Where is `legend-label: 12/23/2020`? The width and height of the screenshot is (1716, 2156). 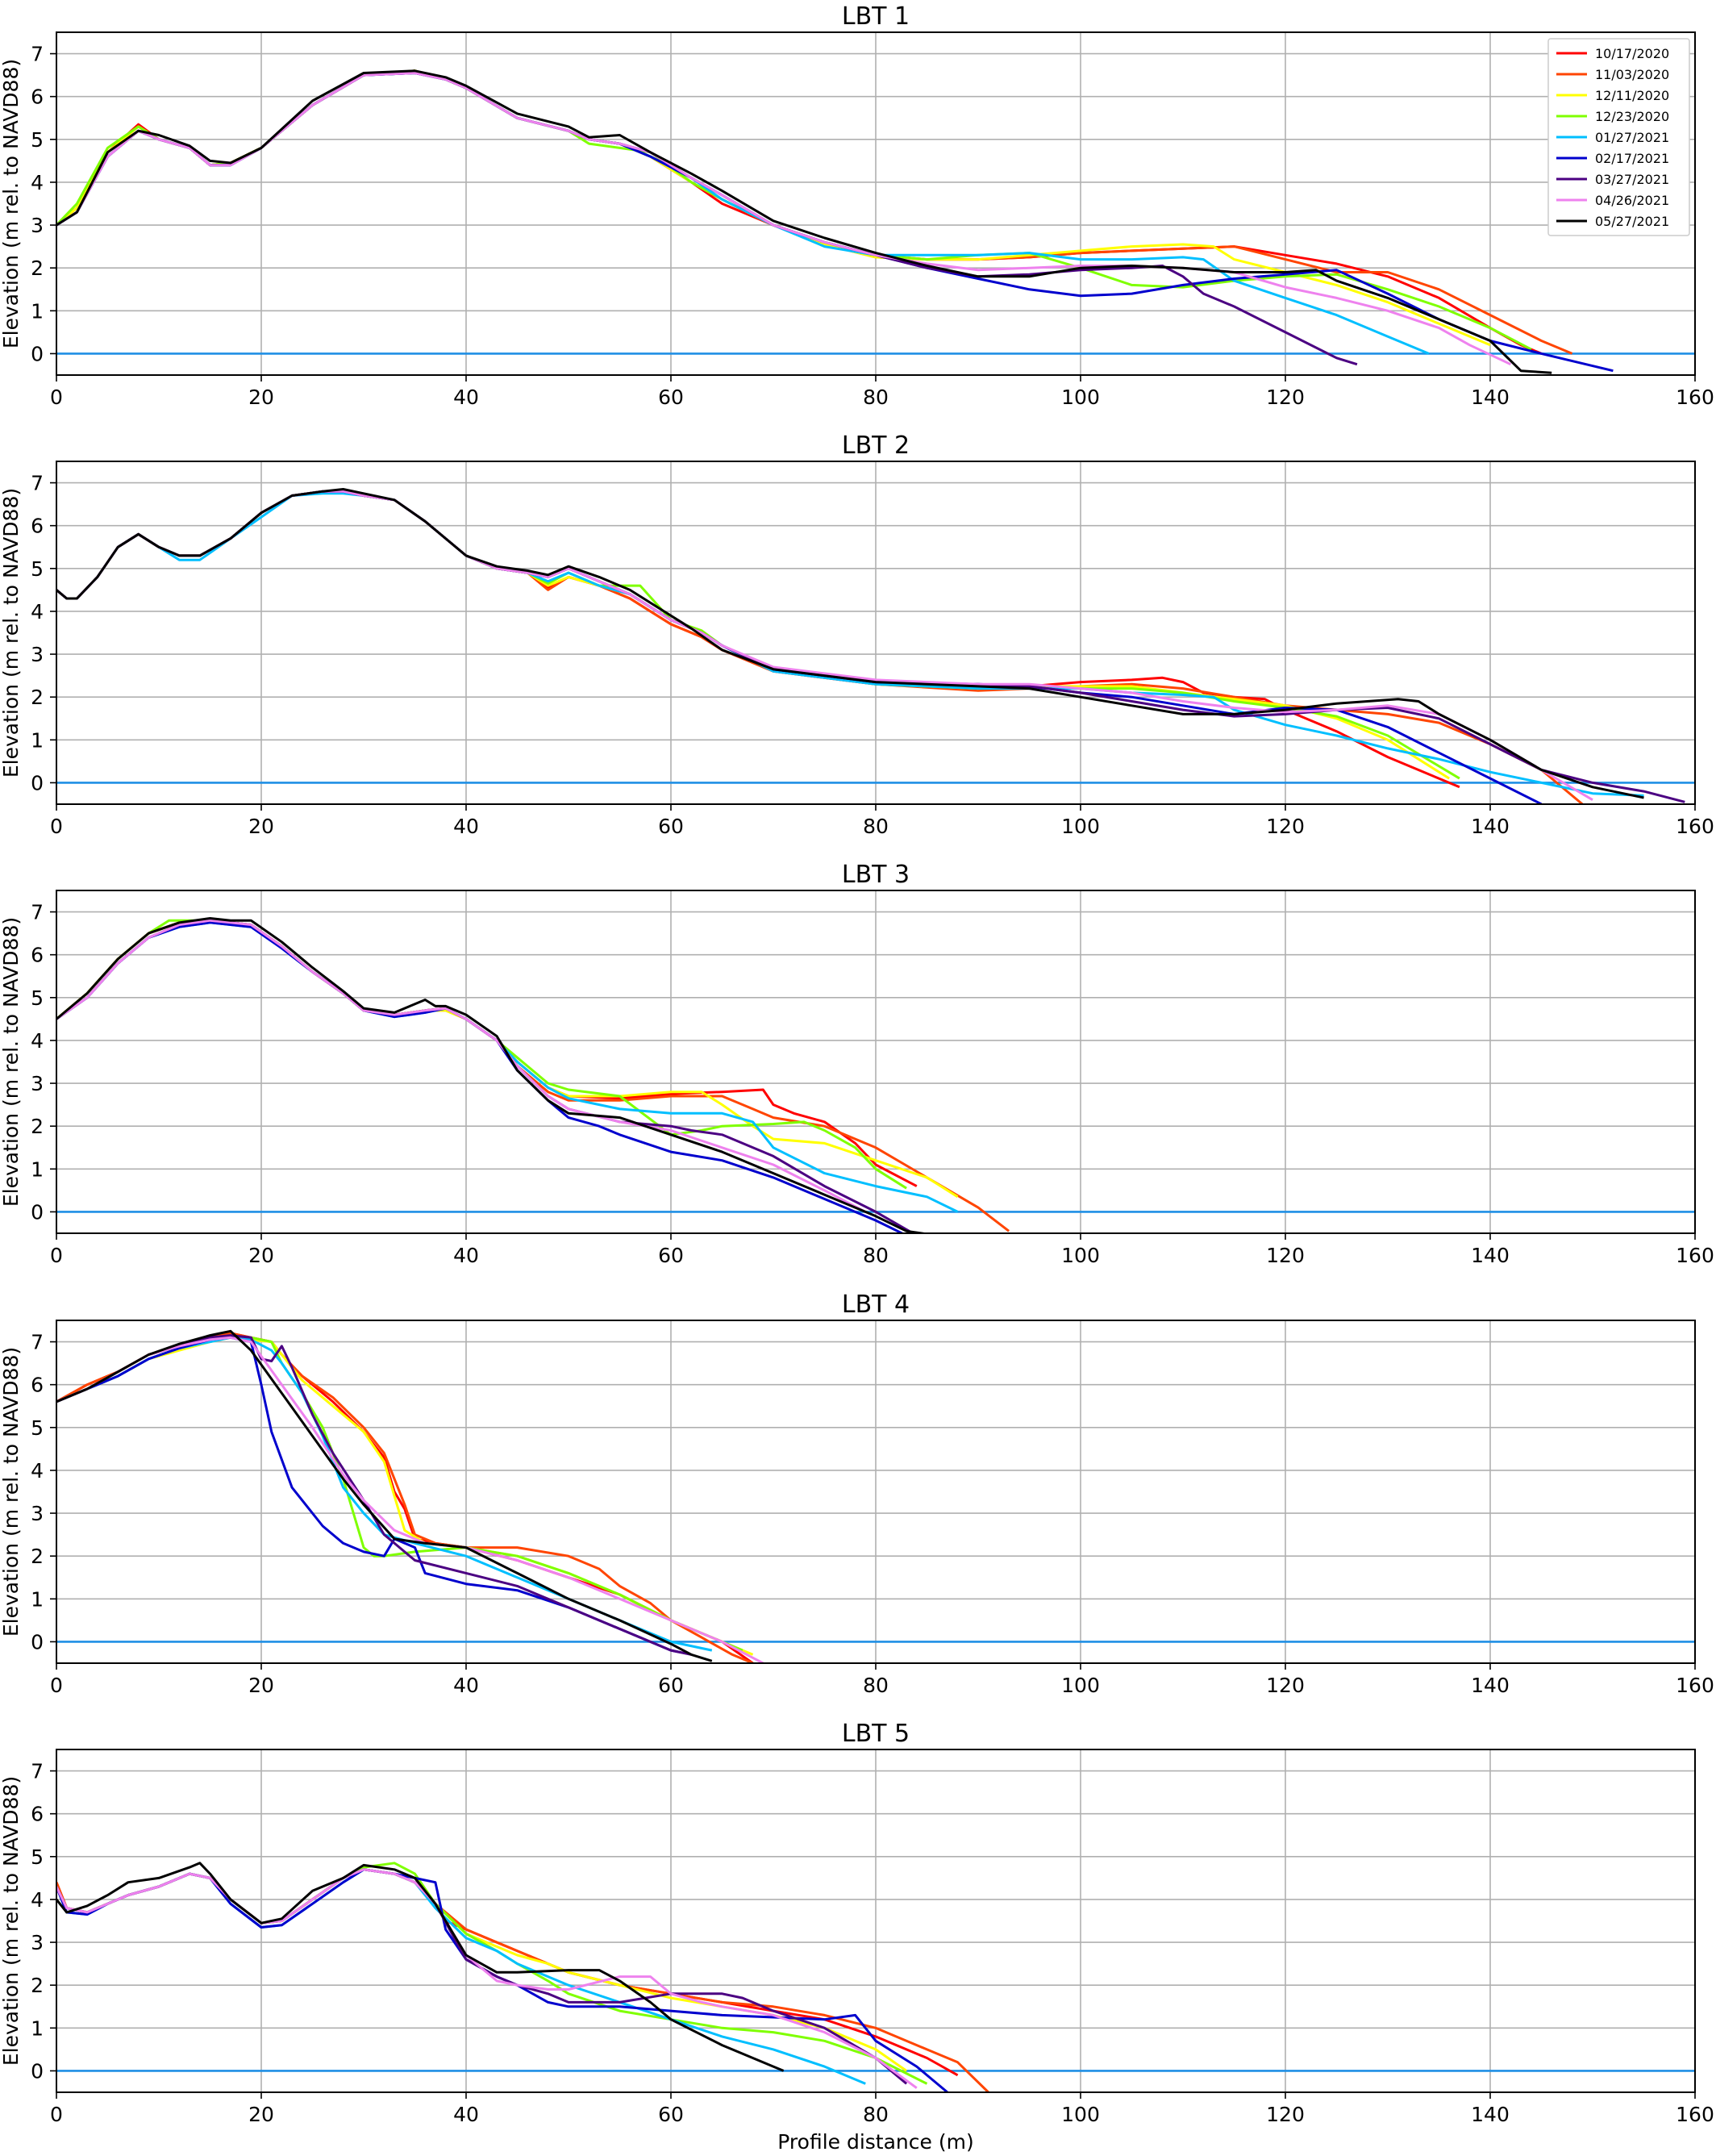
legend-label: 12/23/2020 is located at coordinates (1632, 117).